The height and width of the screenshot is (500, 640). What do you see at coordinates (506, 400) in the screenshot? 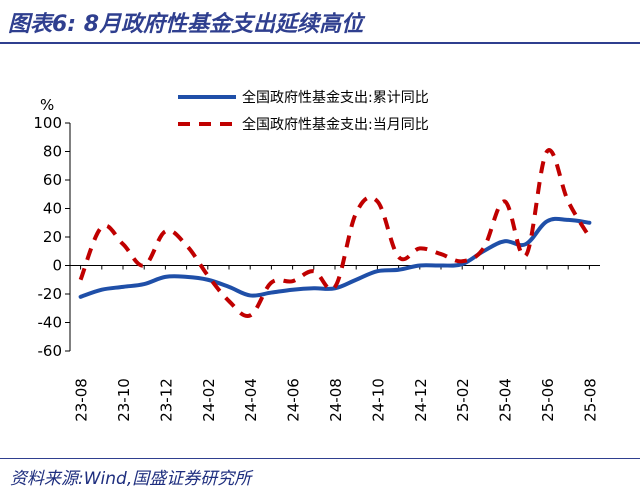
I see `x-tick-label: 25-04` at bounding box center [506, 400].